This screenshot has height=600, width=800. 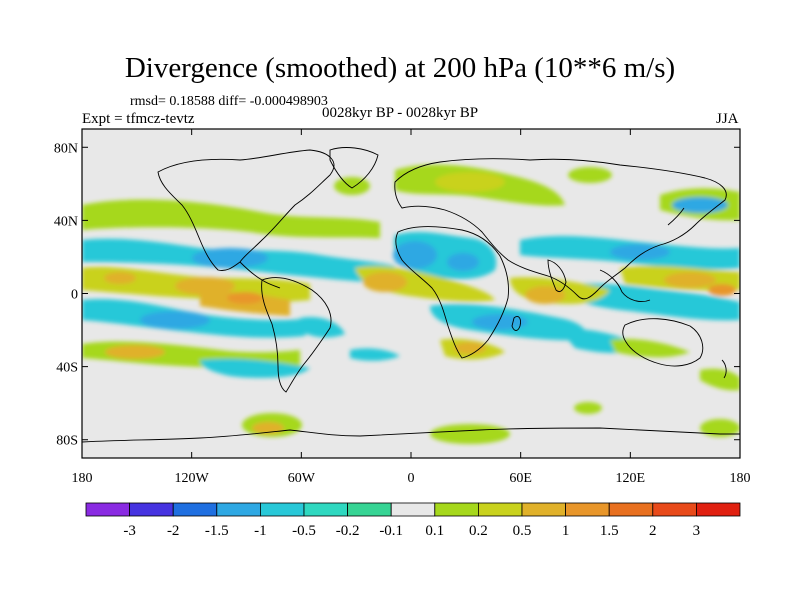 I want to click on lon-tick-label-2: 60W, so click(x=302, y=478).